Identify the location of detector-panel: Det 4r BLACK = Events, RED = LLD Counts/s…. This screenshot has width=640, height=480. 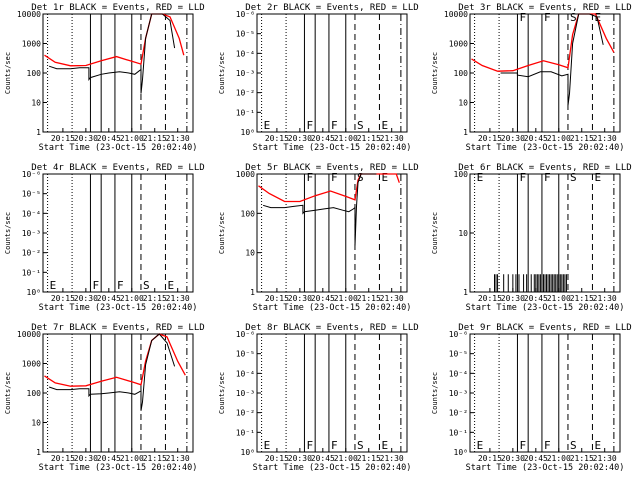
(104, 238).